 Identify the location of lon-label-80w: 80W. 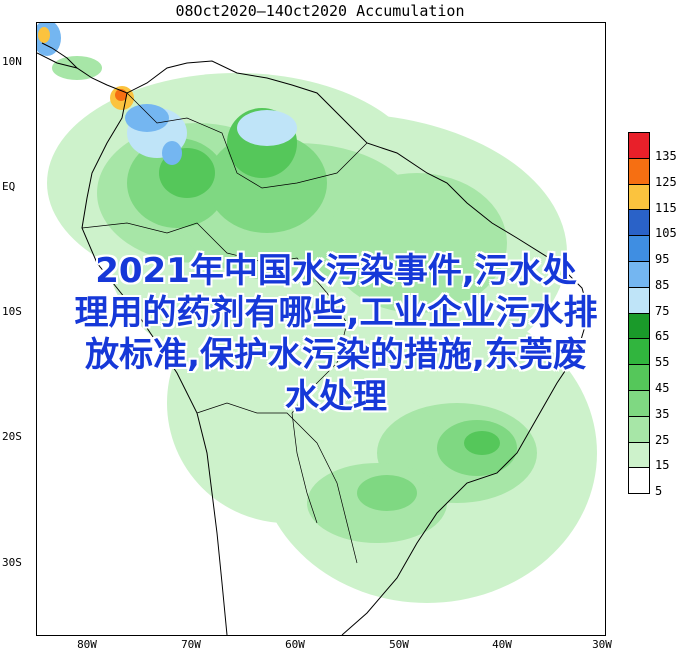
(87, 644).